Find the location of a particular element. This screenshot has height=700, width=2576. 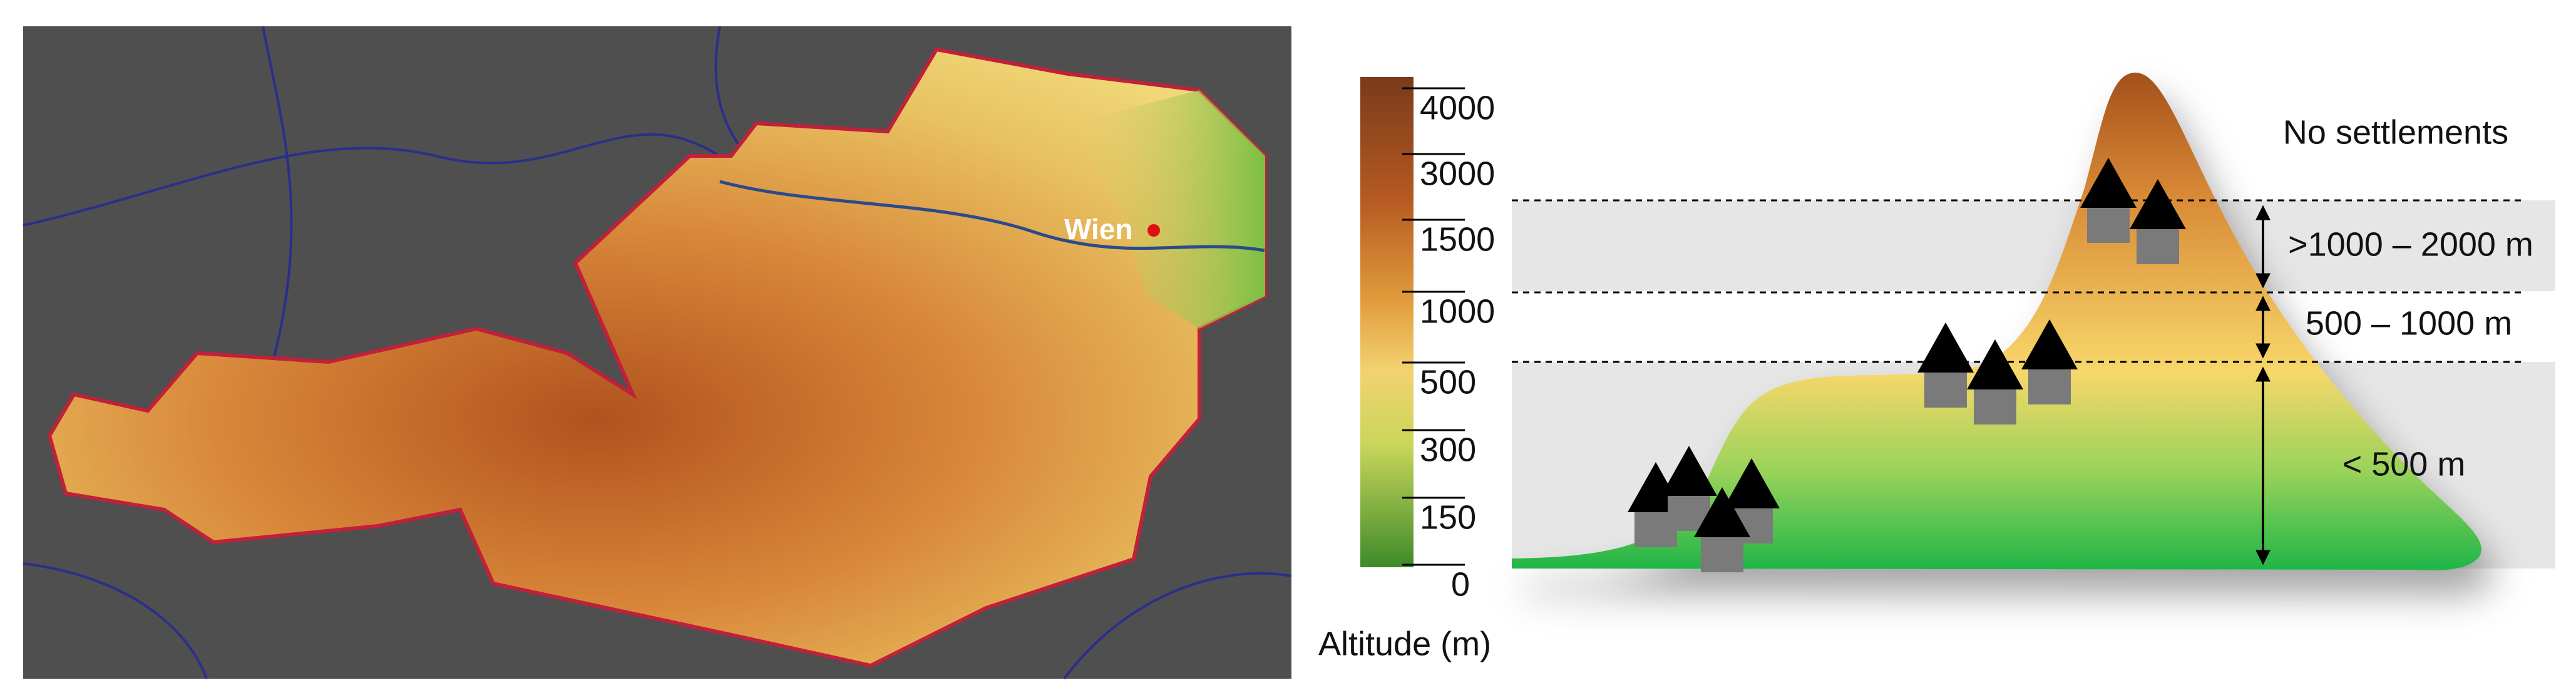

band-label: < 500 m is located at coordinates (2404, 464).